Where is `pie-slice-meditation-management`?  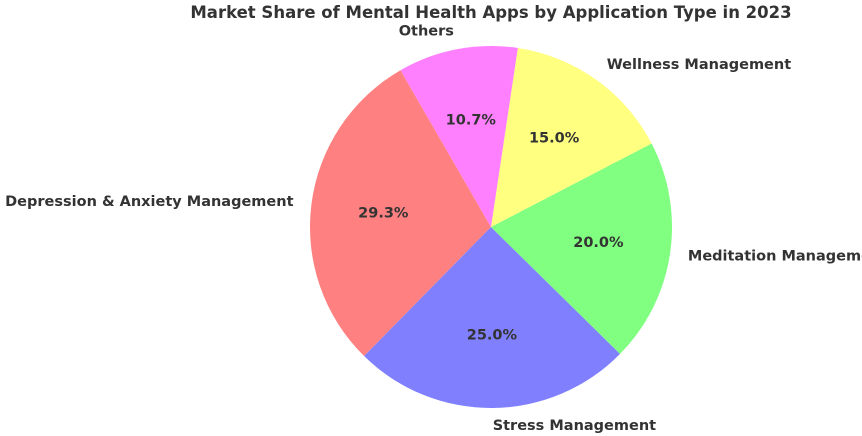
pie-slice-meditation-management is located at coordinates (581, 248).